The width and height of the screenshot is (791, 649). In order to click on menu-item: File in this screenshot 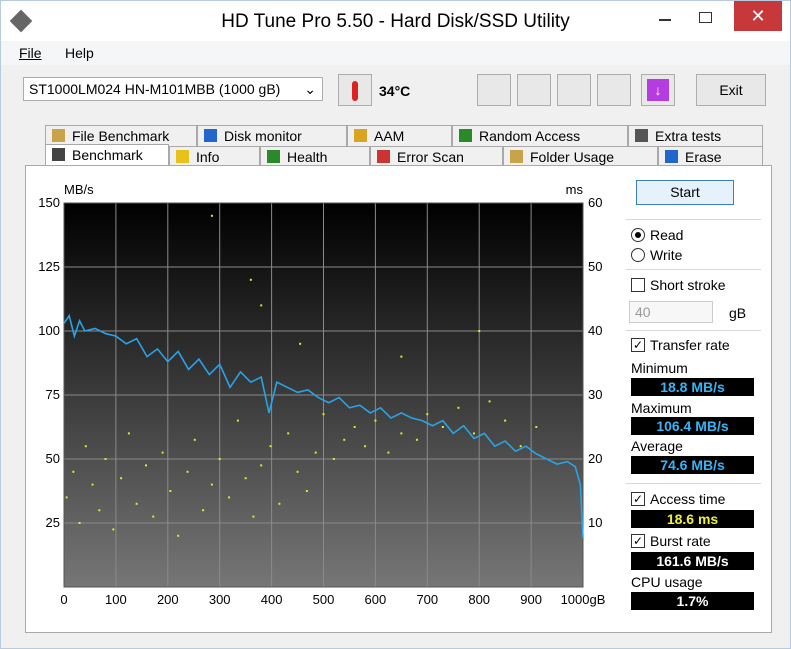, I will do `click(30, 53)`.